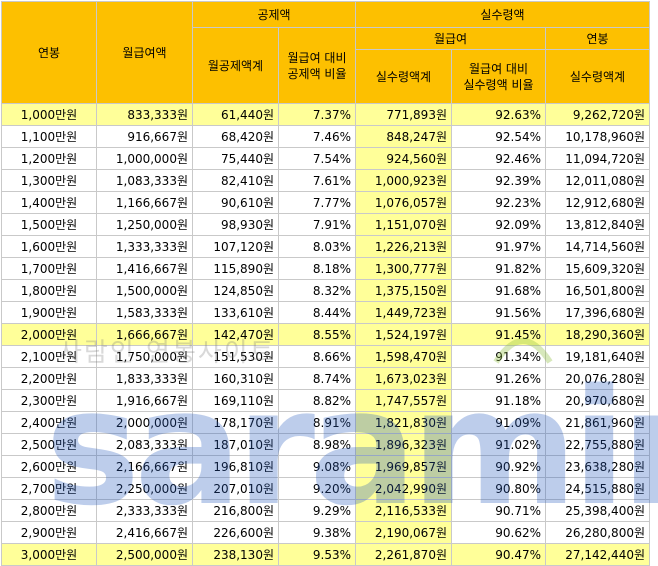 The image size is (658, 566). What do you see at coordinates (317, 422) in the screenshot?
I see `cell-deduction-ratio: 8.91%` at bounding box center [317, 422].